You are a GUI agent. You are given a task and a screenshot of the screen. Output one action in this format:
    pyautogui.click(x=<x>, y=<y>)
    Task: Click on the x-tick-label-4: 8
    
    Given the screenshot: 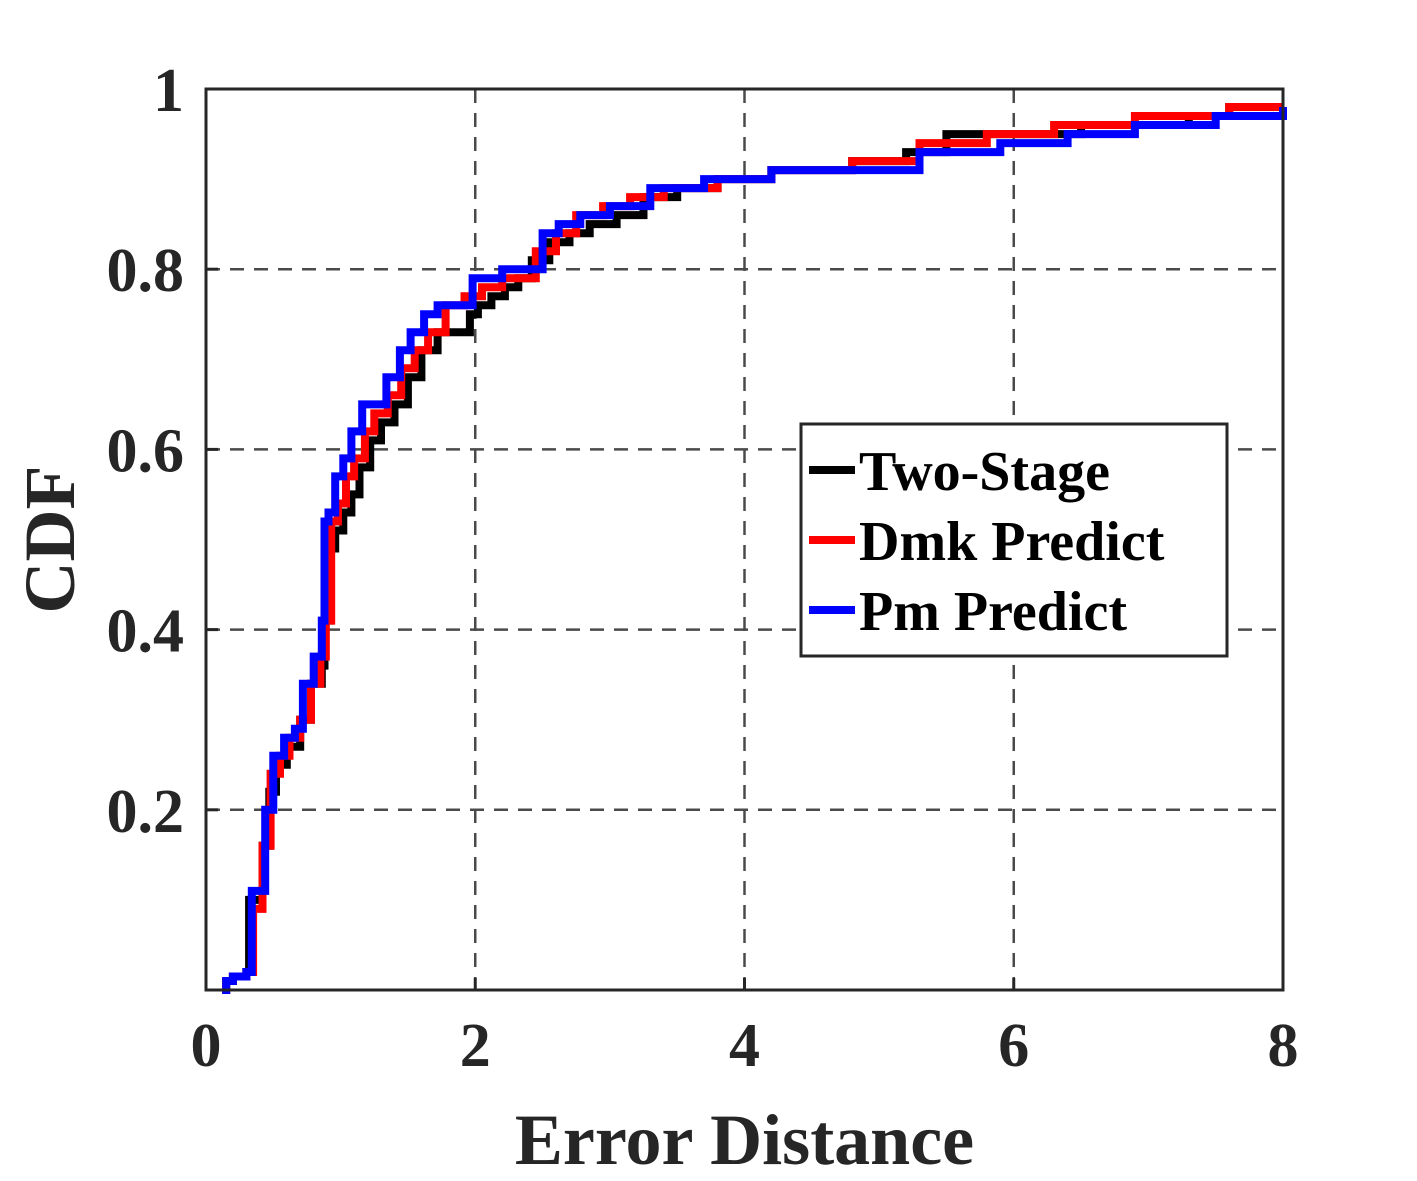 What is the action you would take?
    pyautogui.click(x=1283, y=1046)
    